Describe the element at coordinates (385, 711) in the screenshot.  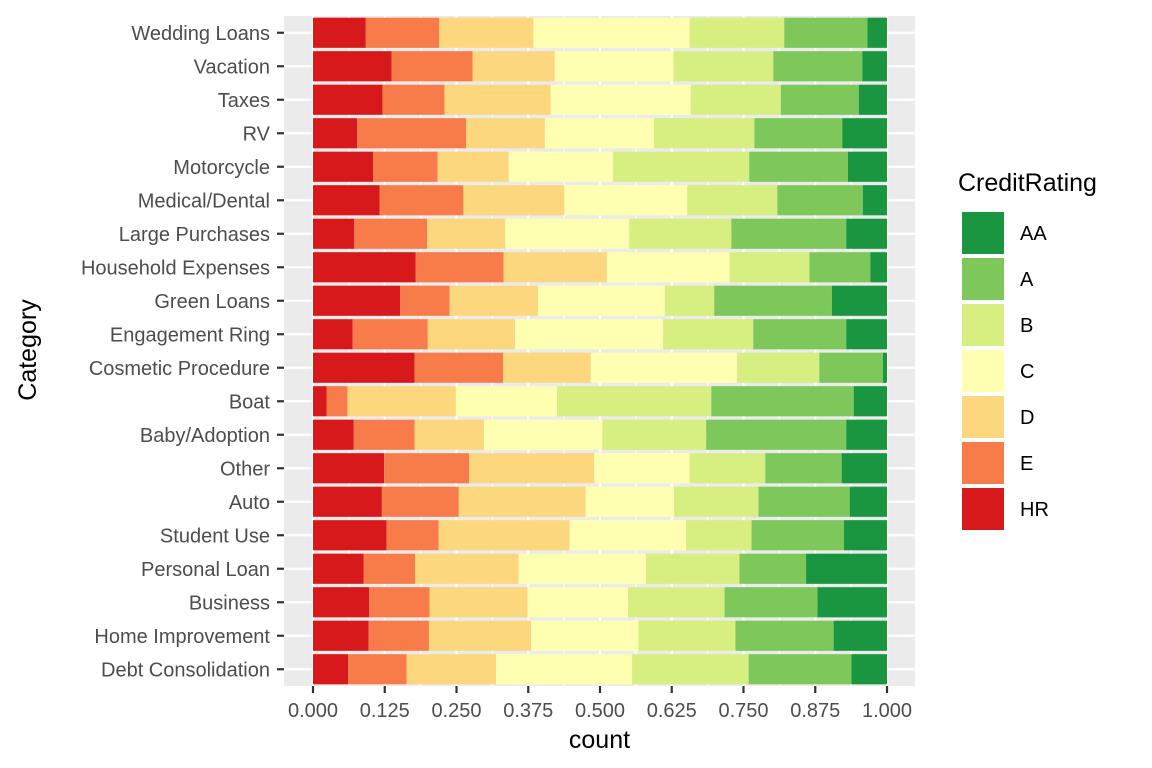
I see `x-tick-label: 0.125` at that location.